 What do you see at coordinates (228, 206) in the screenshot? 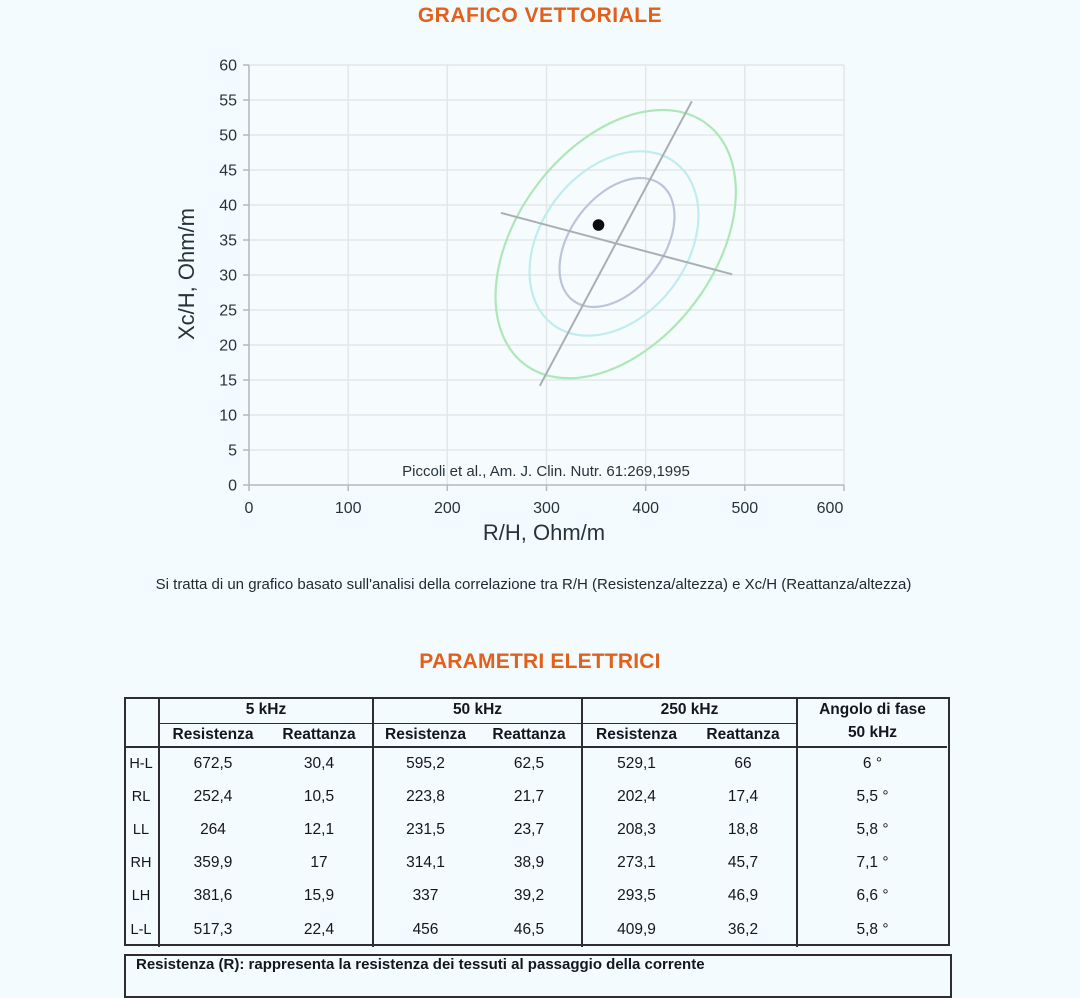
I see `svg-text: 40` at bounding box center [228, 206].